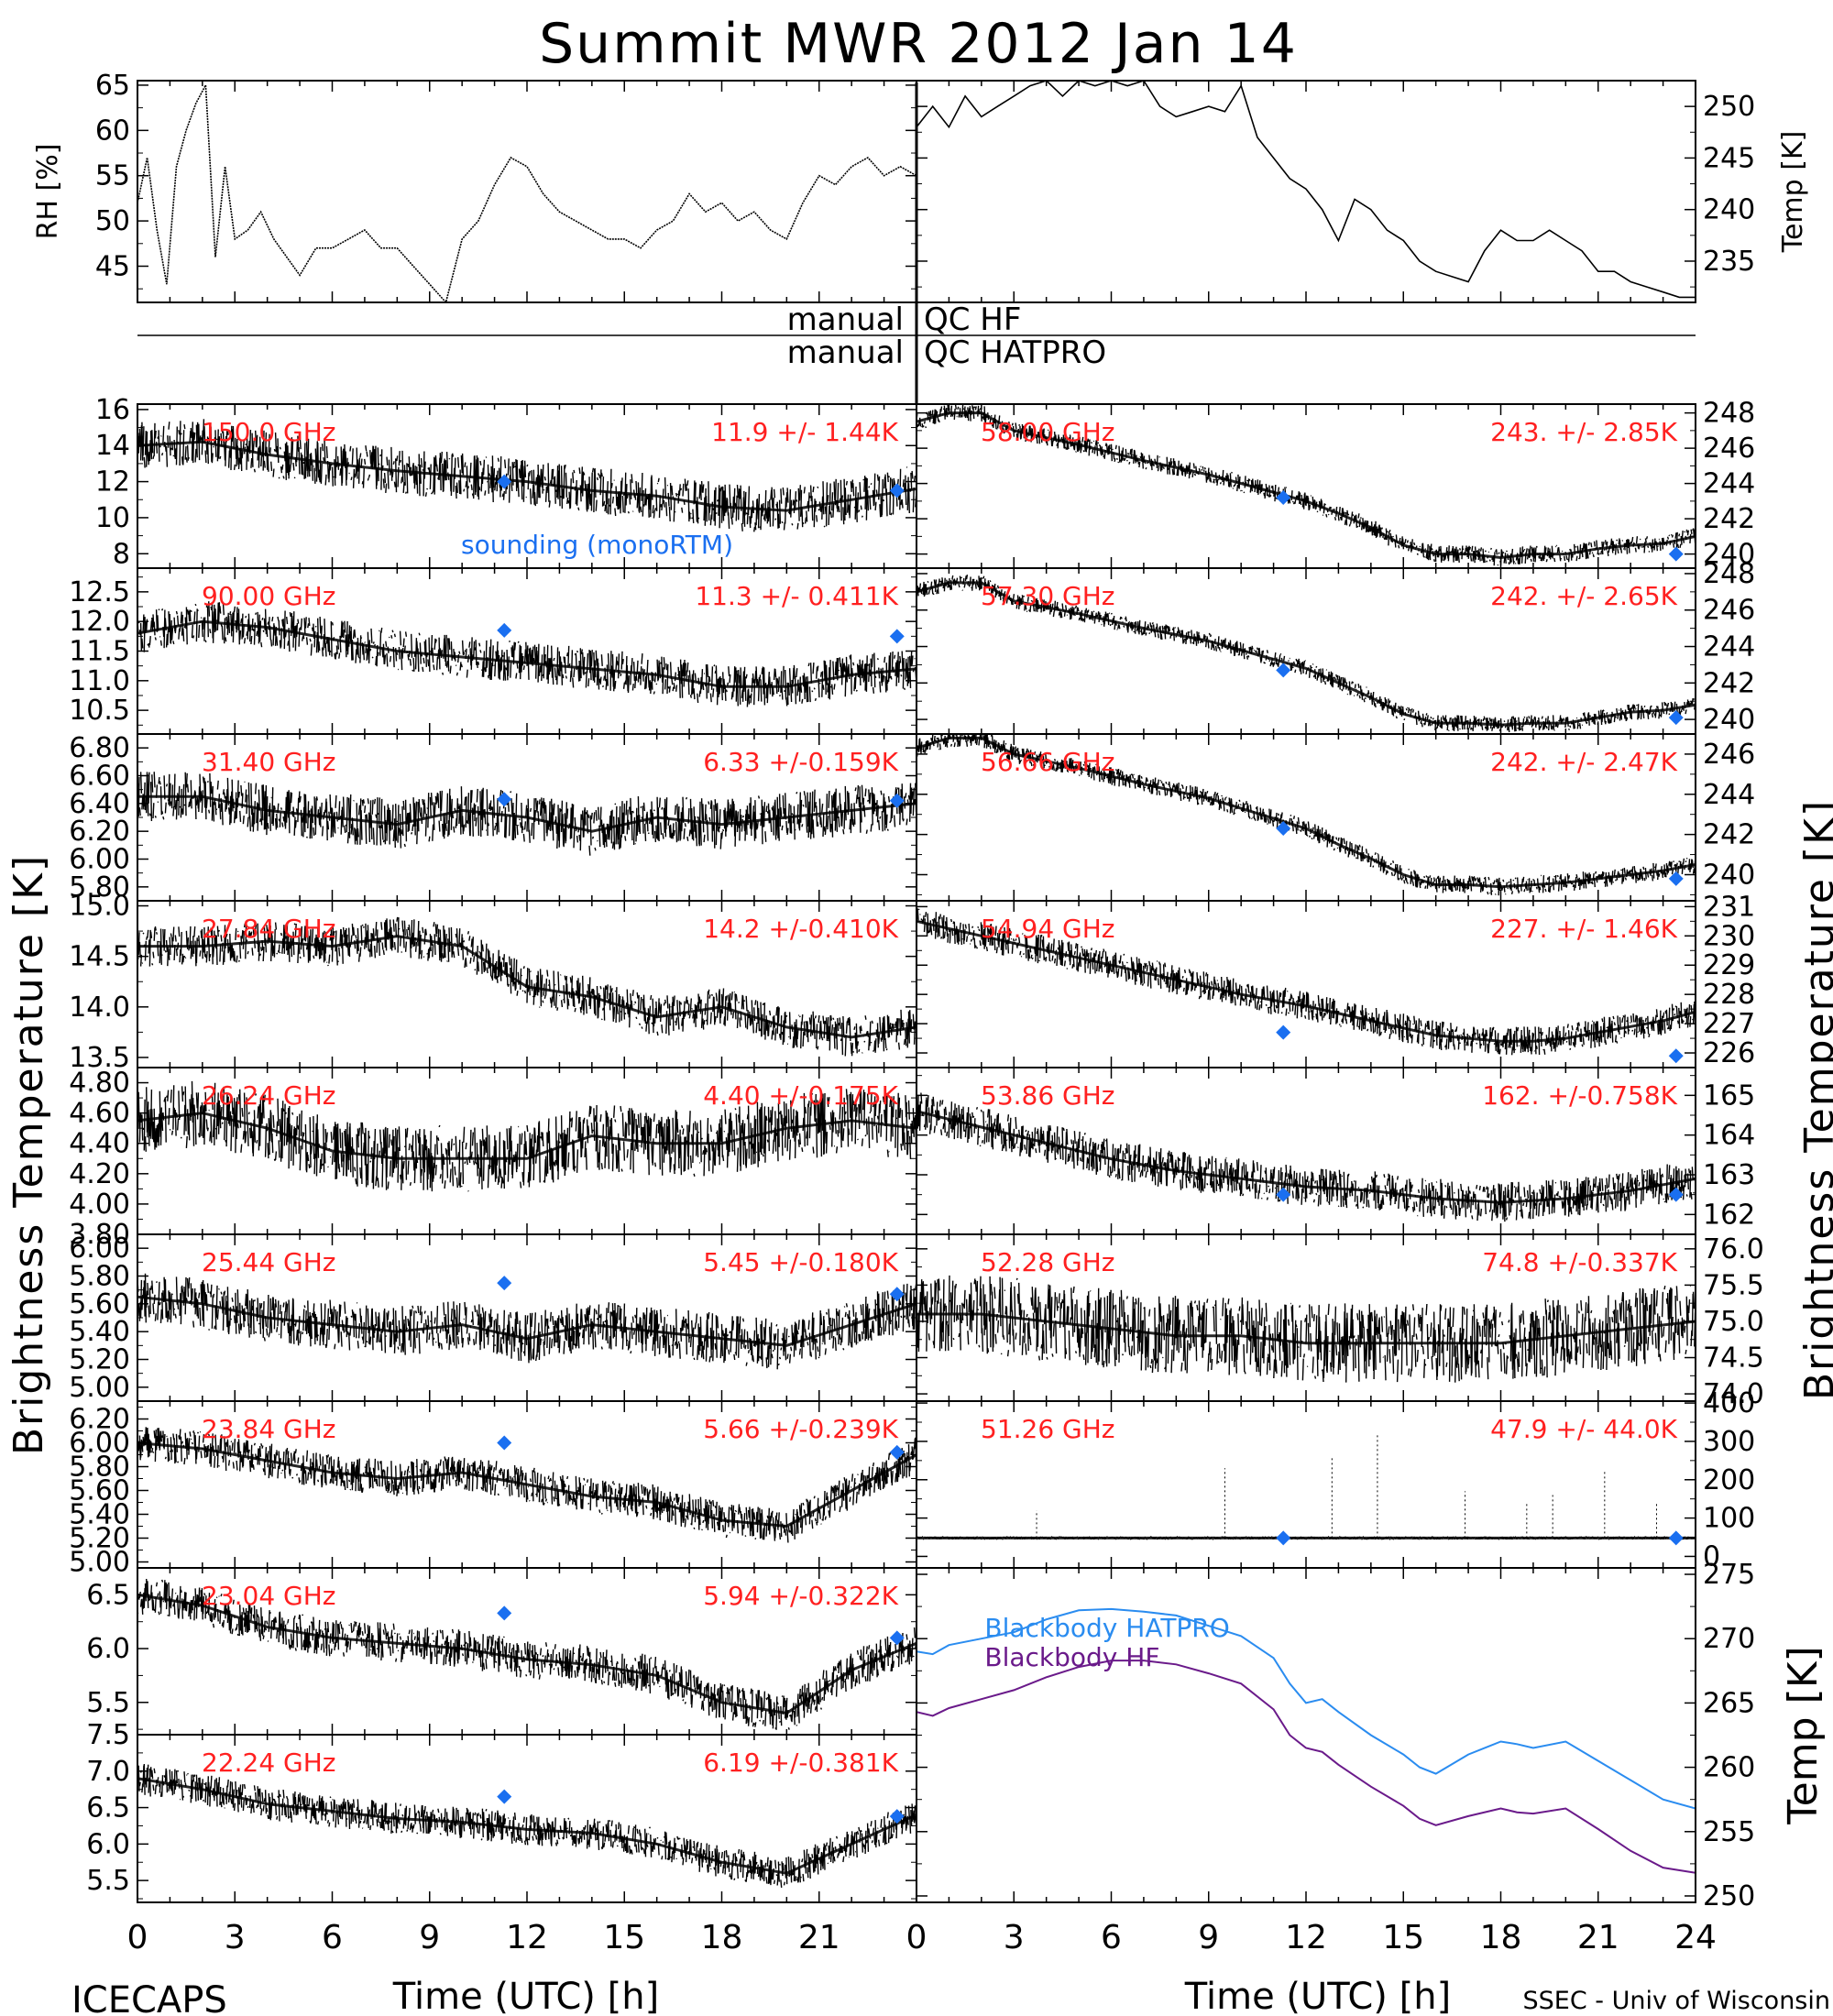 This screenshot has height=2016, width=1833. I want to click on channel-stat: 242. +/- 2.47K, so click(1583, 762).